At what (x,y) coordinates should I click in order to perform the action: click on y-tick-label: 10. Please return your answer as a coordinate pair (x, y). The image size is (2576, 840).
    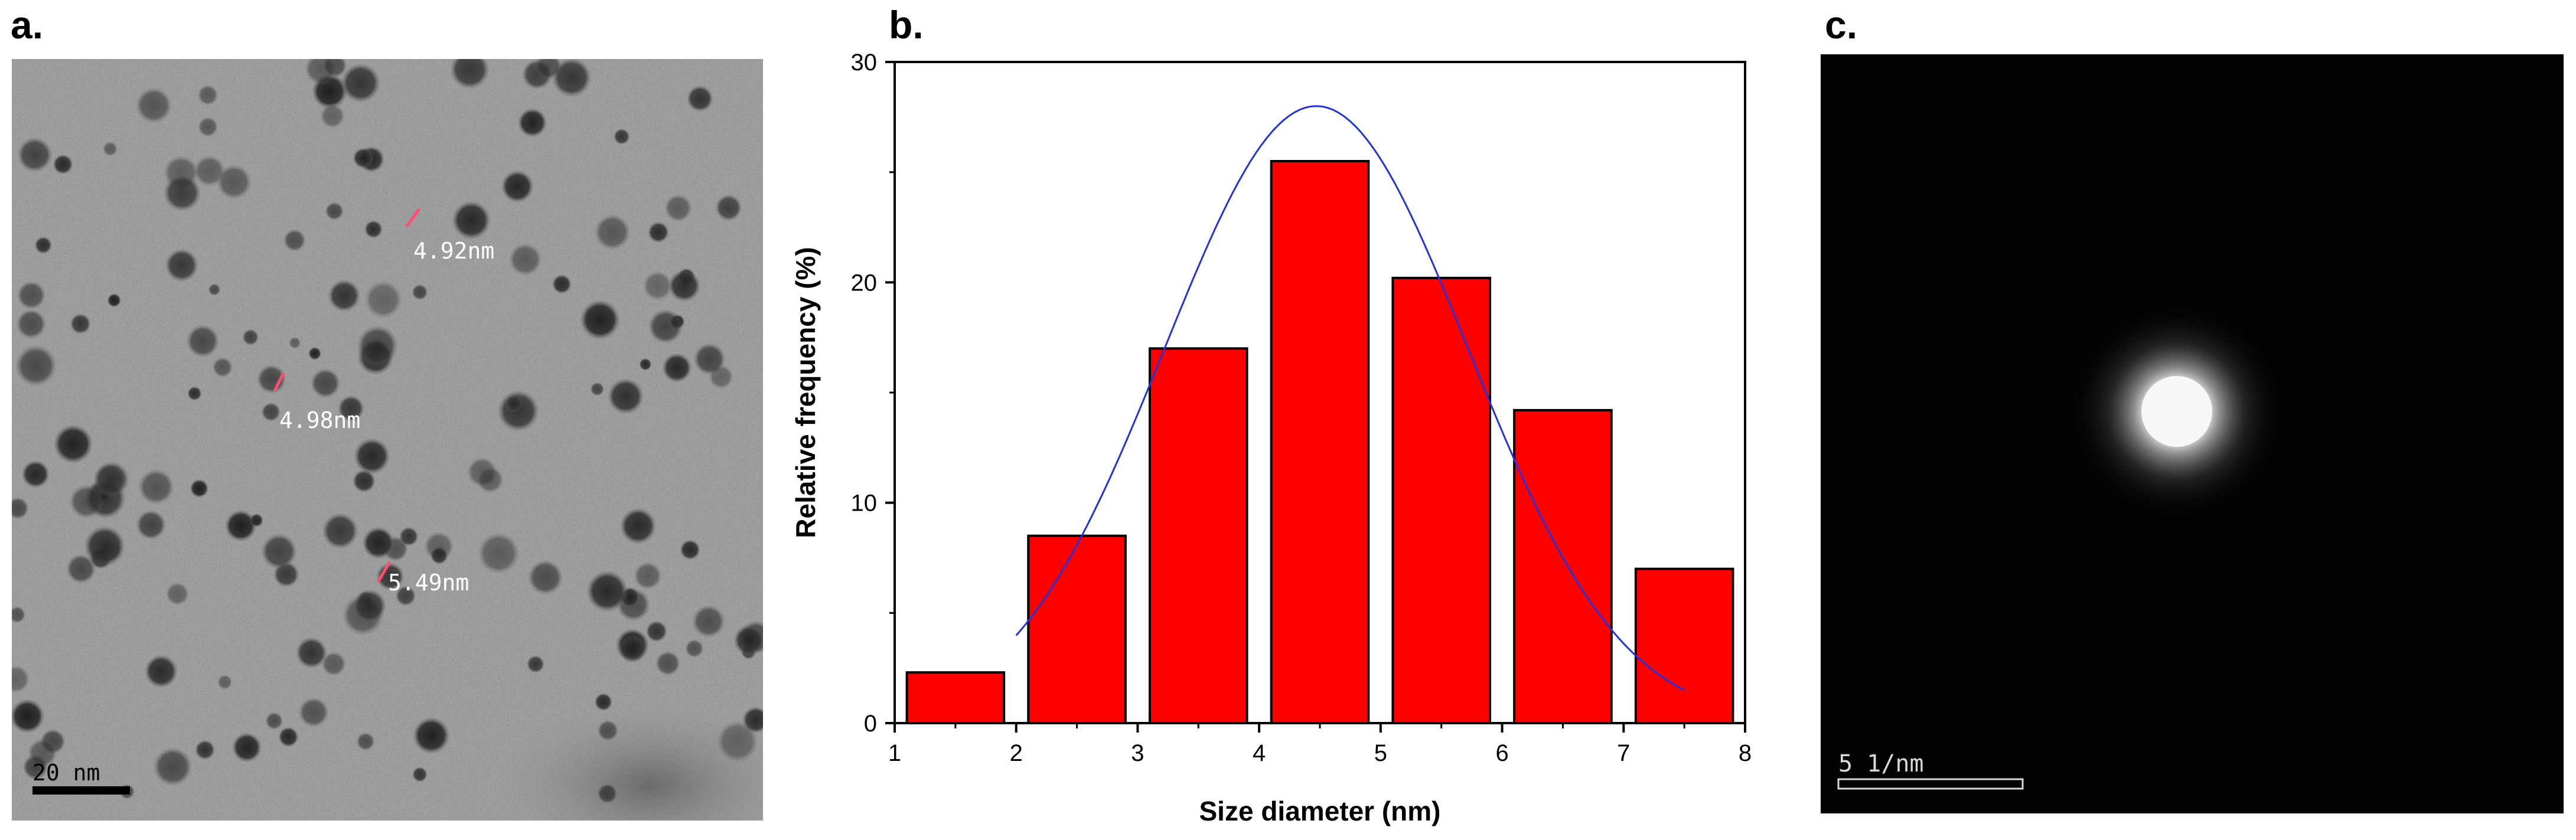
    Looking at the image, I should click on (864, 504).